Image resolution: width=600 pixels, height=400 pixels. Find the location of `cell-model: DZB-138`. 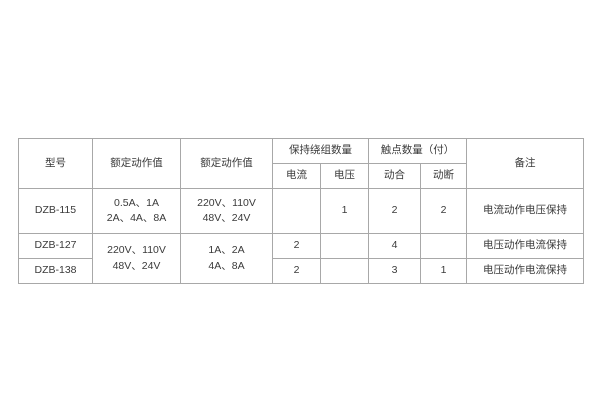

cell-model: DZB-138 is located at coordinates (55, 271).